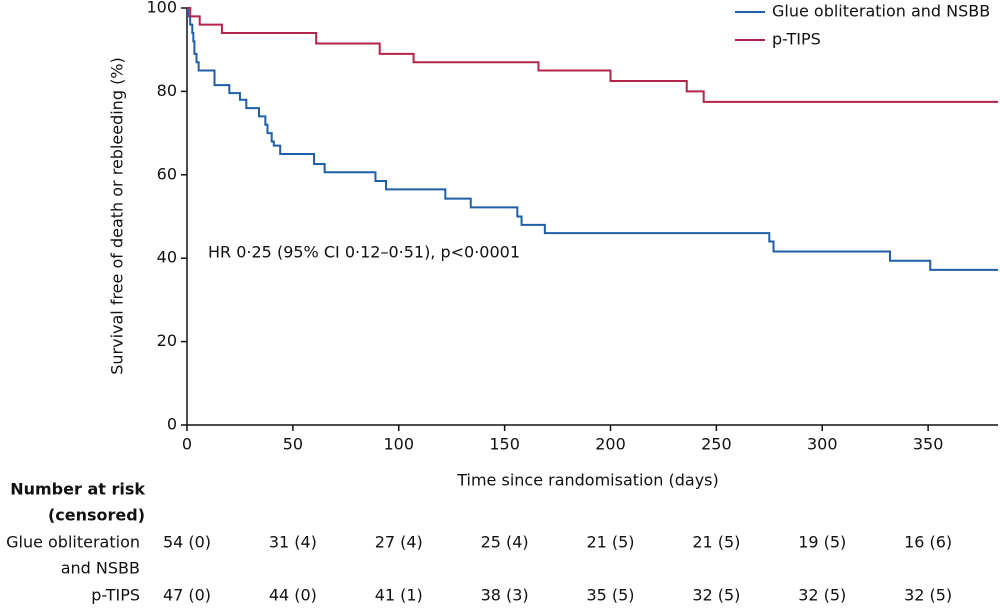  I want to click on risk-row-label: and NSBB, so click(100, 568).